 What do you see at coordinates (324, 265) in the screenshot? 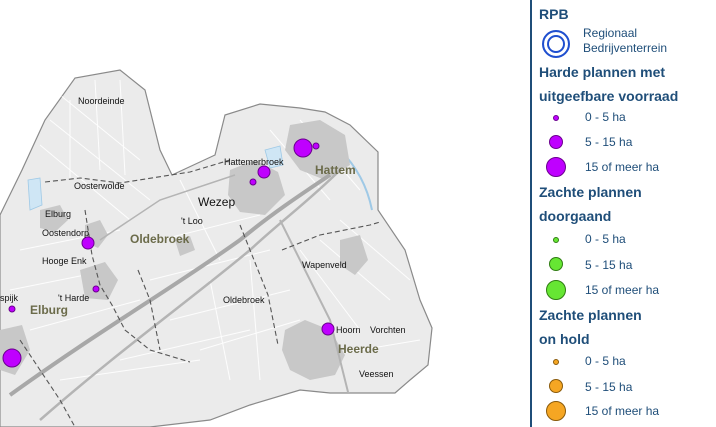
I see `place-label-wapenveld: Wapenveld` at bounding box center [324, 265].